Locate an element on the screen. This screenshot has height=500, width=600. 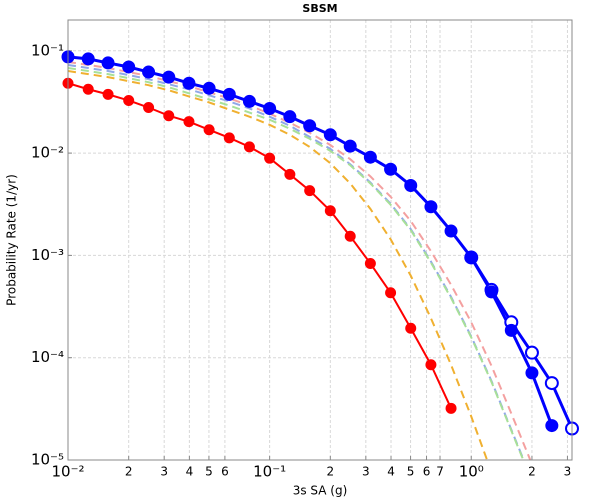
x-tick-label: 7 is located at coordinates (440, 472).